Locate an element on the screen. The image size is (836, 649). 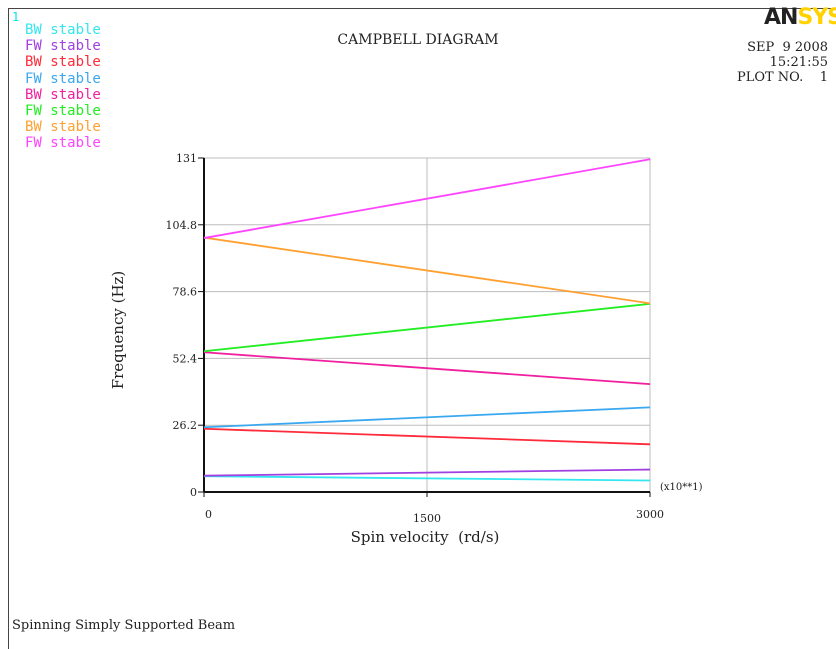
y-tick-label: 104.8 is located at coordinates (182, 225).